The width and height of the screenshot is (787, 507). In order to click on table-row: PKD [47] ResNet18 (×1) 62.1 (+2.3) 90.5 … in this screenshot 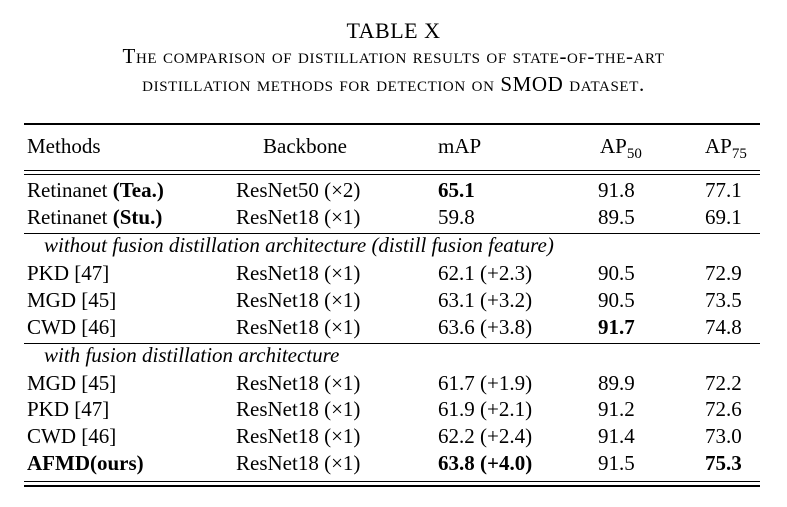, I will do `click(393, 273)`.